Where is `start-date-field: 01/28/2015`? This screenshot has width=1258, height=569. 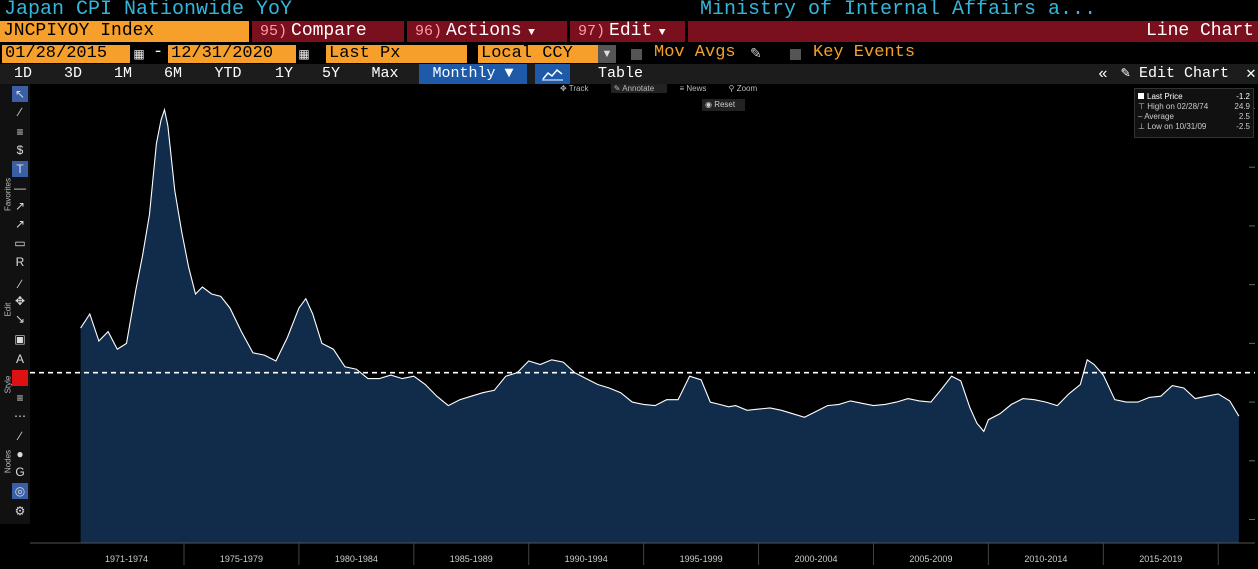
start-date-field: 01/28/2015 is located at coordinates (66, 54).